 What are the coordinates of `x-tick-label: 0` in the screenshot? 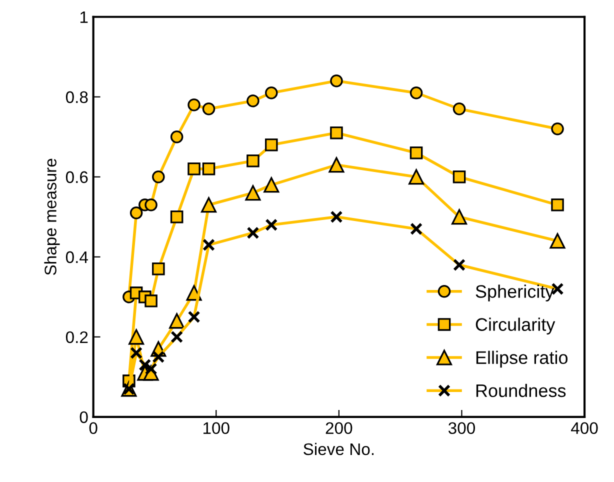 It's located at (93, 428).